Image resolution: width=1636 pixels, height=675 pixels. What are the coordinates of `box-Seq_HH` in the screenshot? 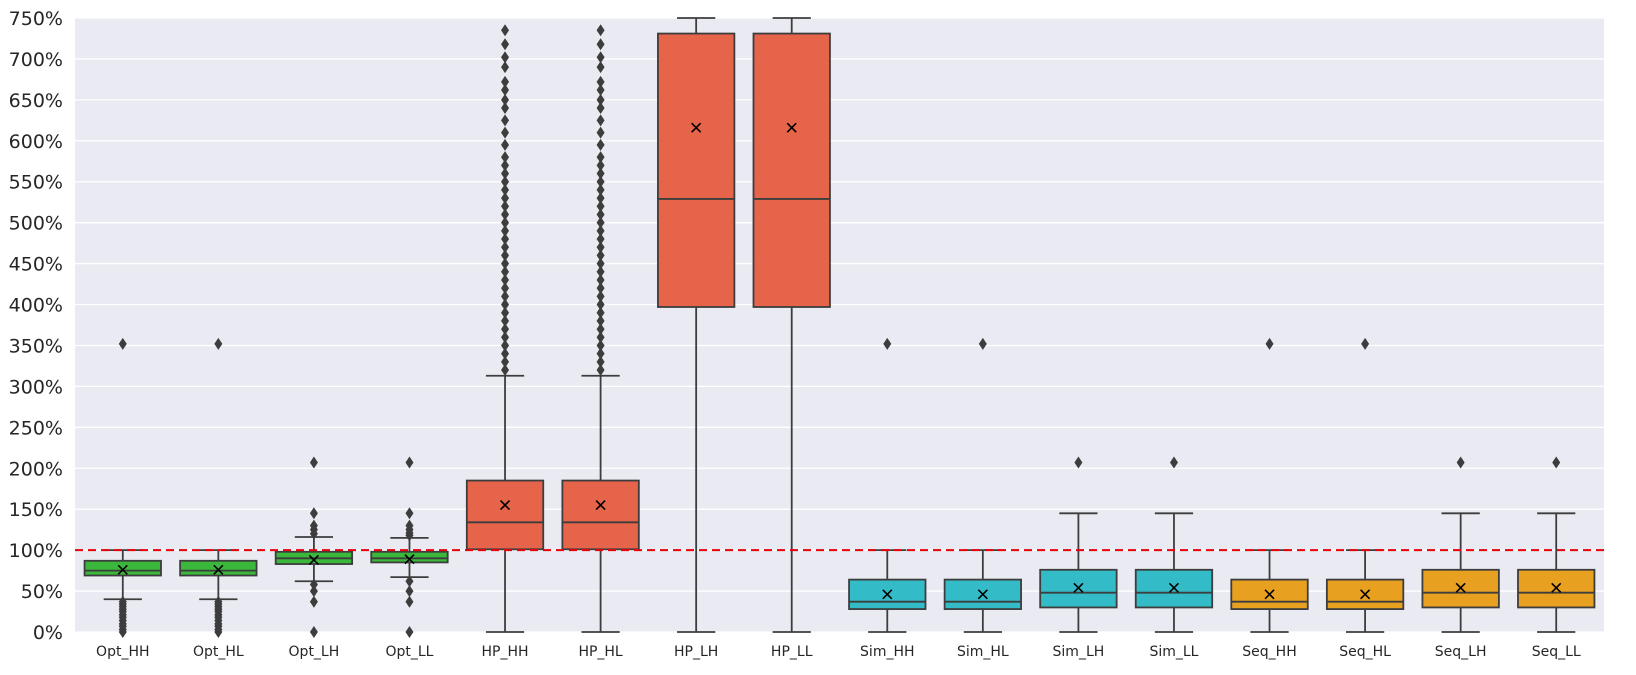 It's located at (1269, 485).